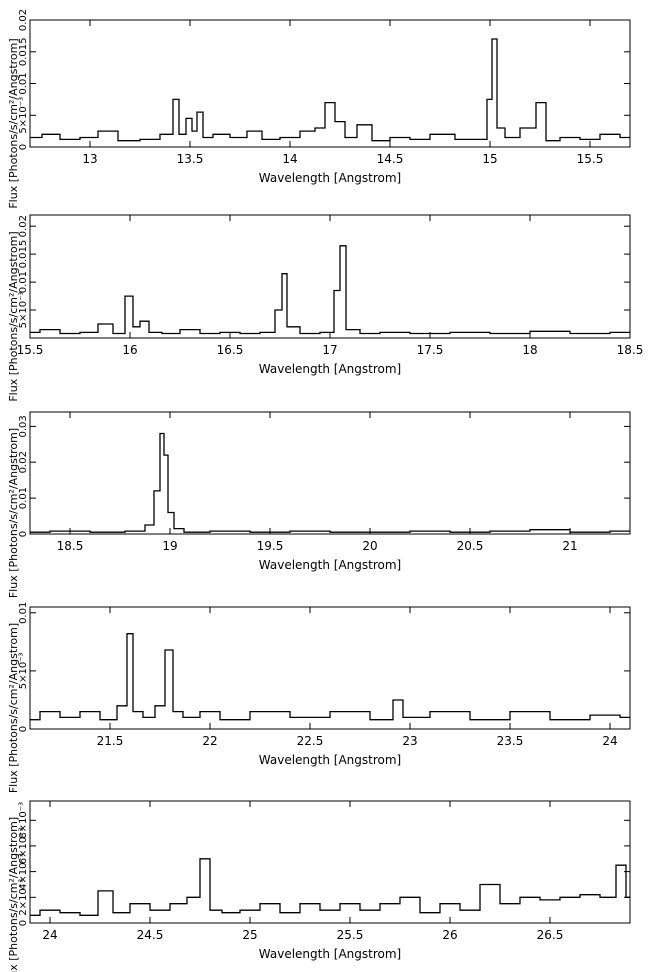 The image size is (652, 972). I want to click on x-tick-label: 13, so click(89, 159).